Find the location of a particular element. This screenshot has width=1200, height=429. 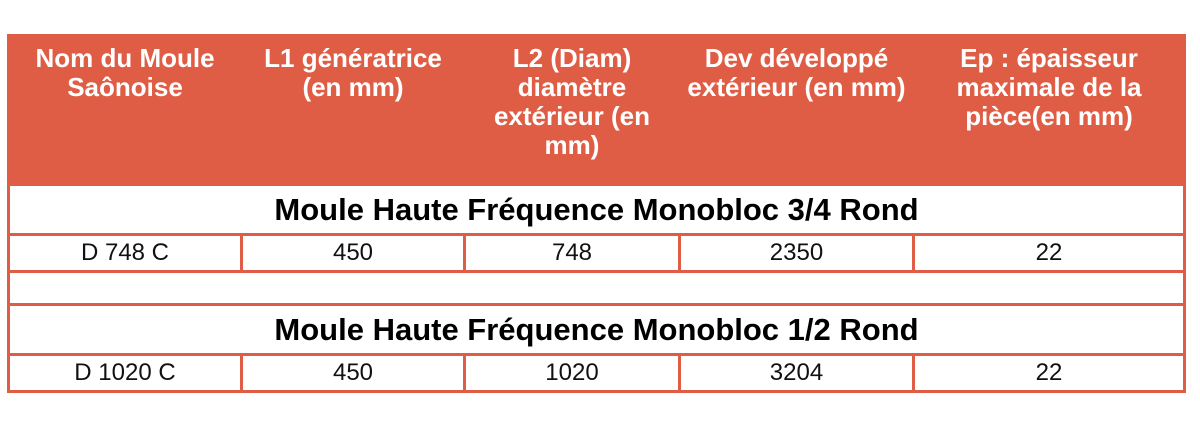

cell-nom: D 1020 C is located at coordinates (125, 373).